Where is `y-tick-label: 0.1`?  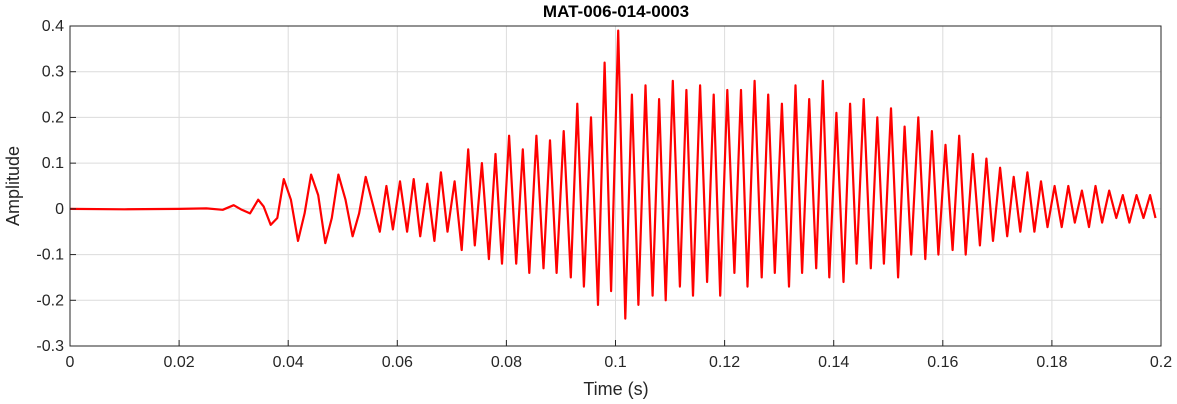
y-tick-label: 0.1 is located at coordinates (53, 163).